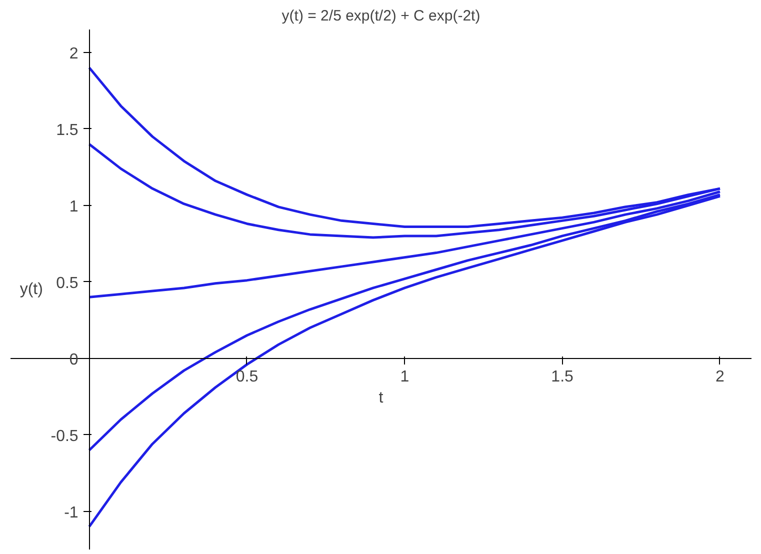 Image resolution: width=761 pixels, height=554 pixels. Describe the element at coordinates (64, 436) in the screenshot. I see `y-tick-label: -0.5` at that location.